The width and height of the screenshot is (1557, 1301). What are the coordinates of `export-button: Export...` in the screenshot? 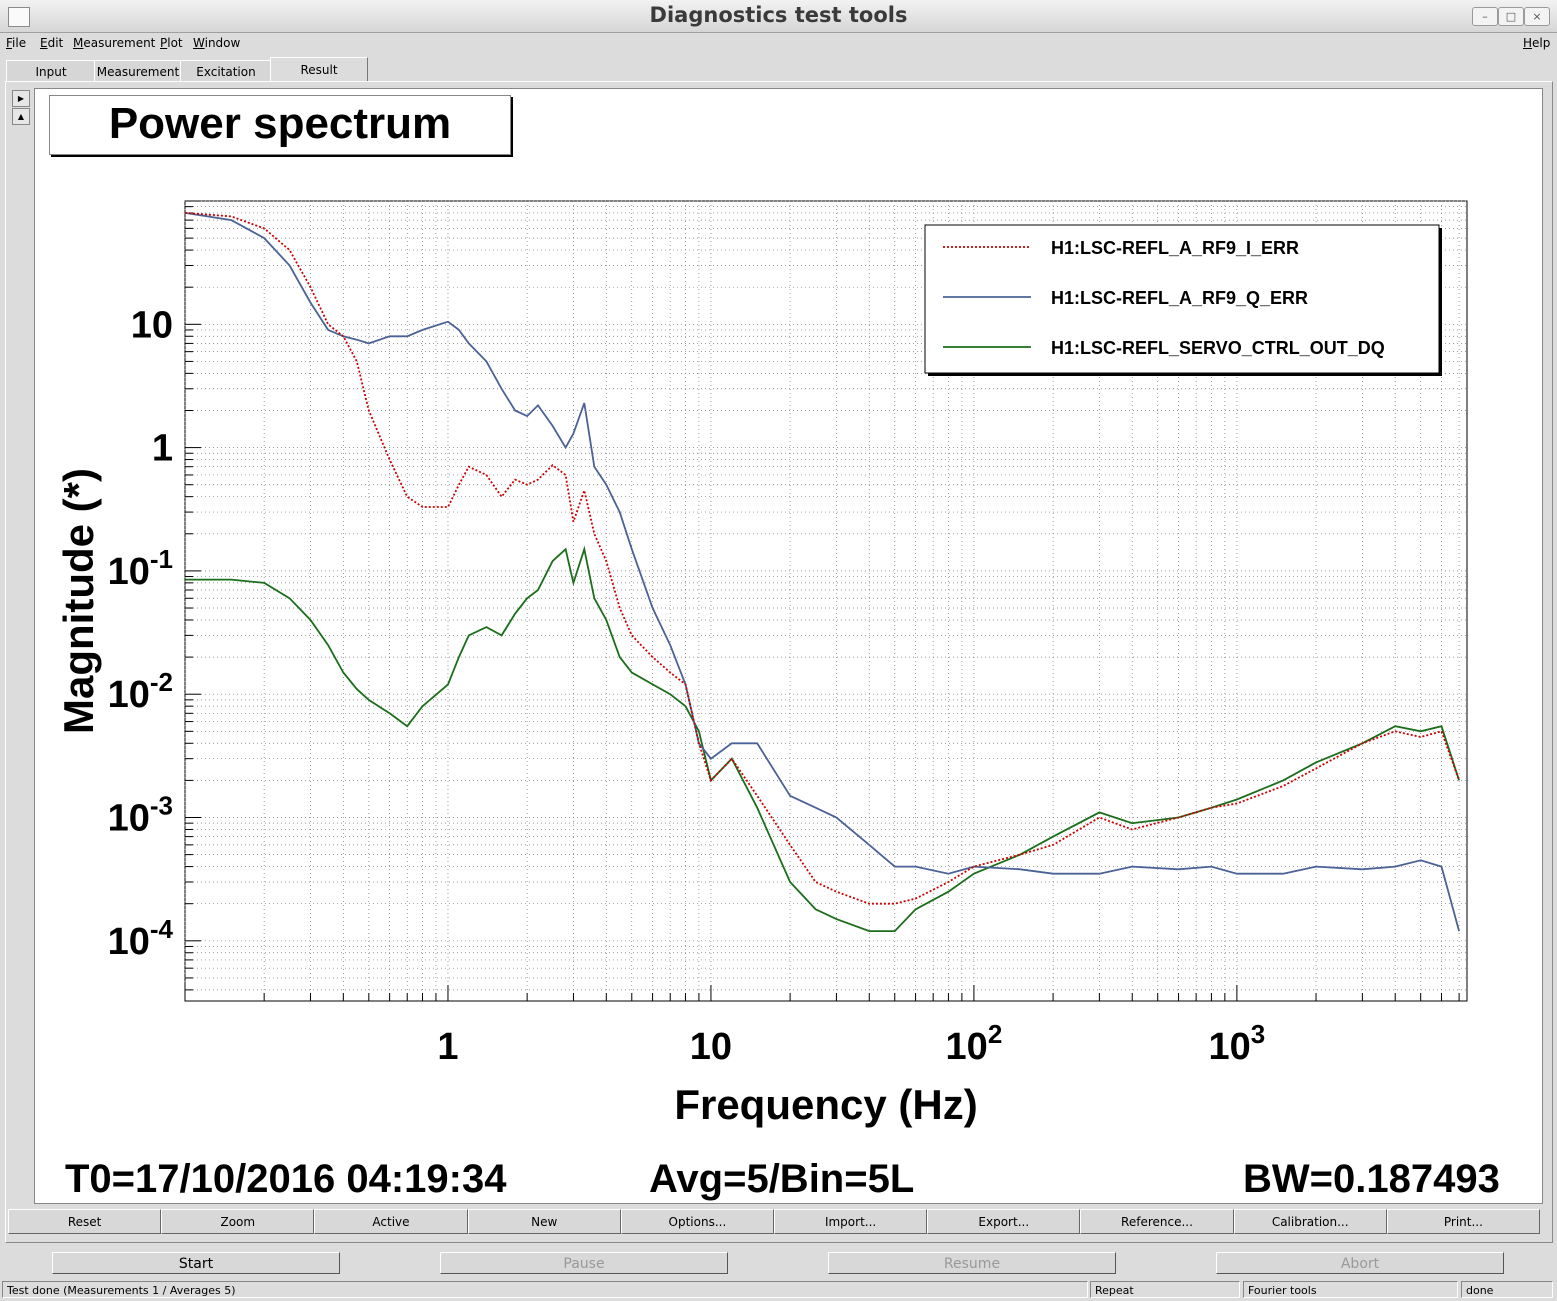 It's located at (1004, 1221).